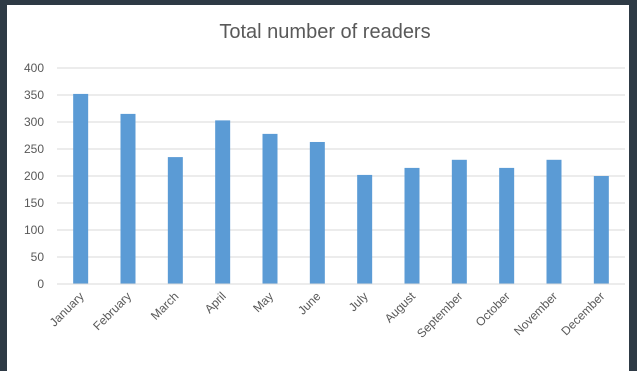 This screenshot has width=637, height=371. I want to click on bar-may, so click(270, 208).